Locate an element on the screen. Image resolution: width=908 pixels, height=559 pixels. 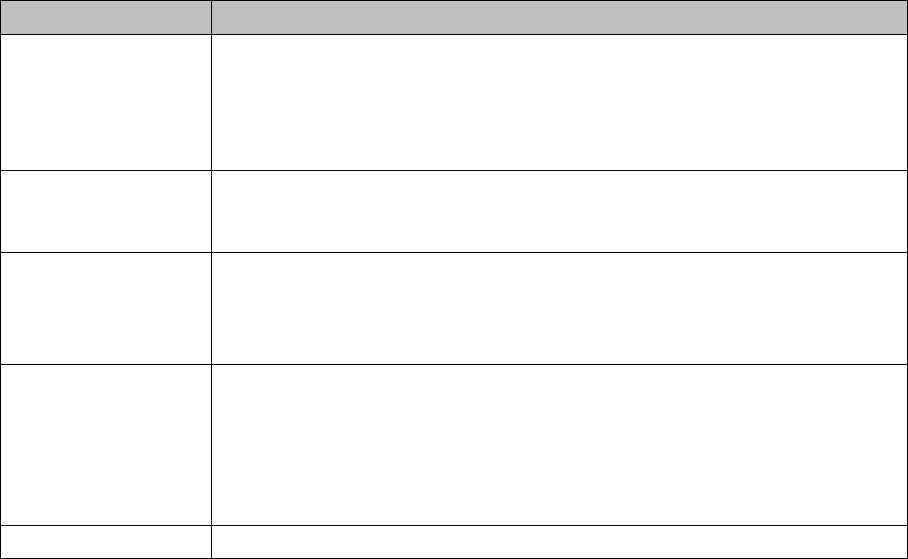
table-header-row is located at coordinates (454, 18).